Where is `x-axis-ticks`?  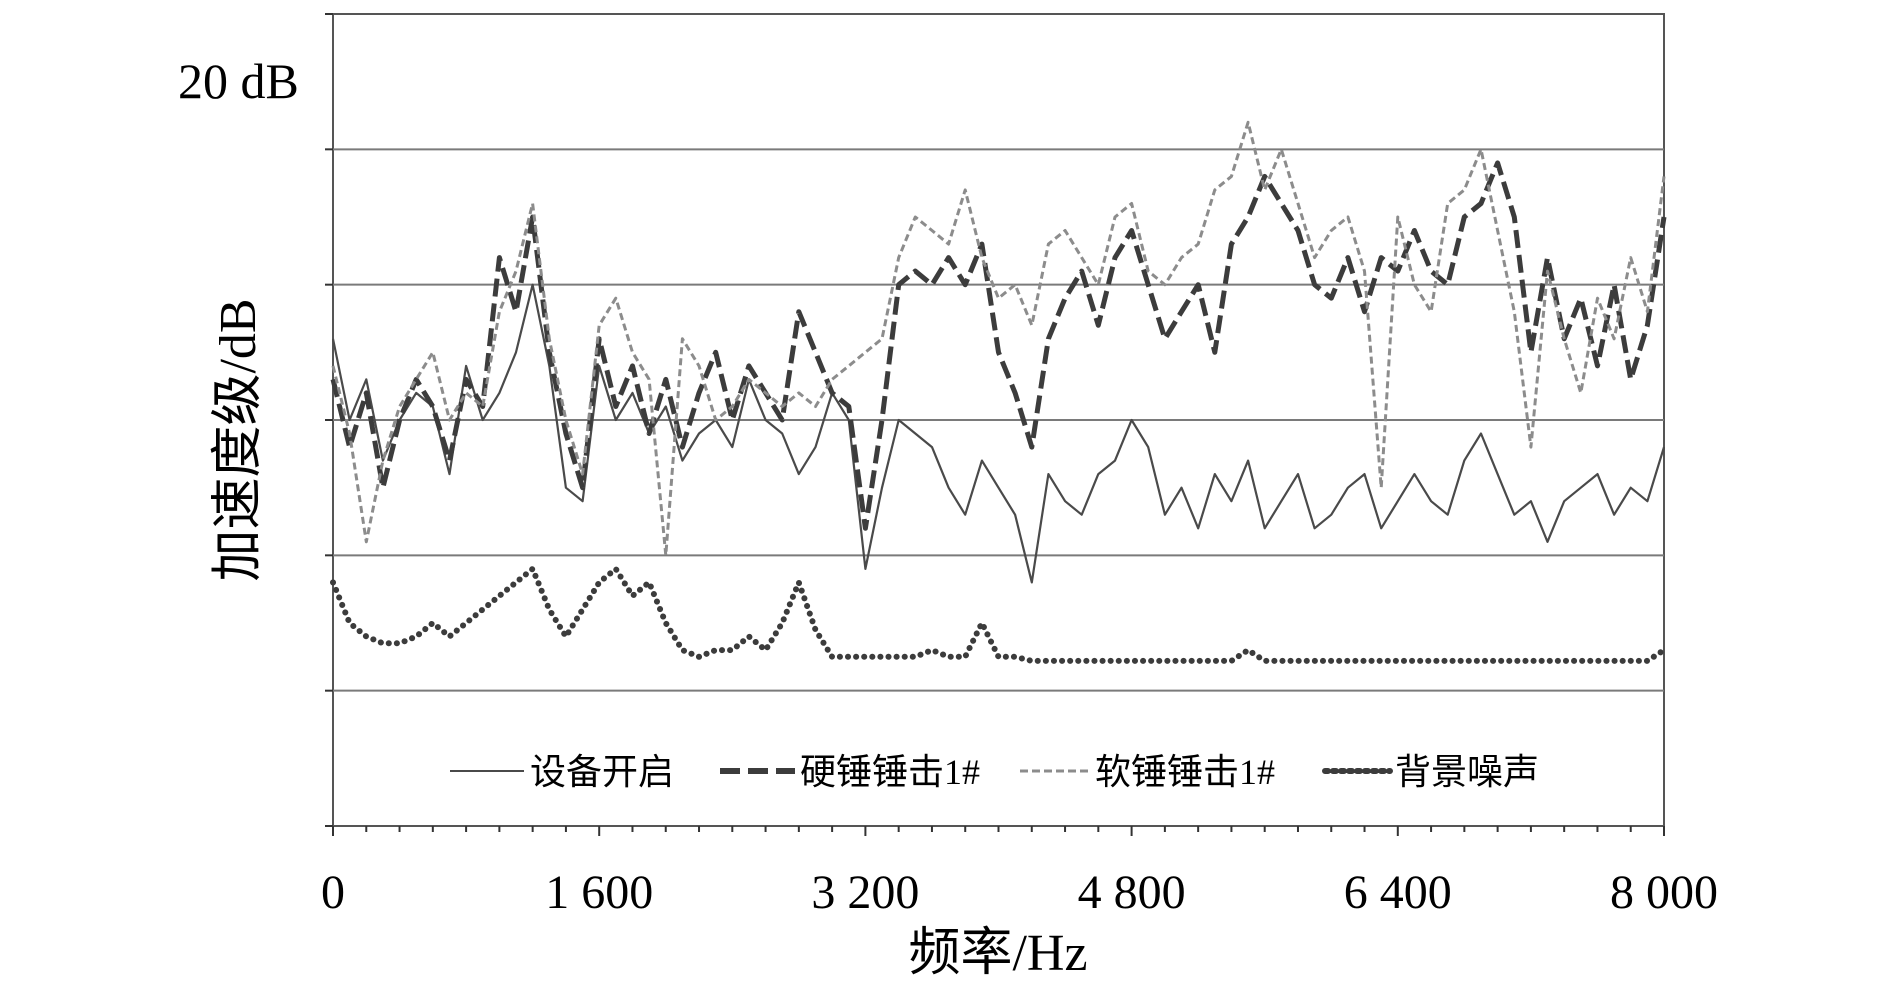 x-axis-ticks is located at coordinates (998, 831).